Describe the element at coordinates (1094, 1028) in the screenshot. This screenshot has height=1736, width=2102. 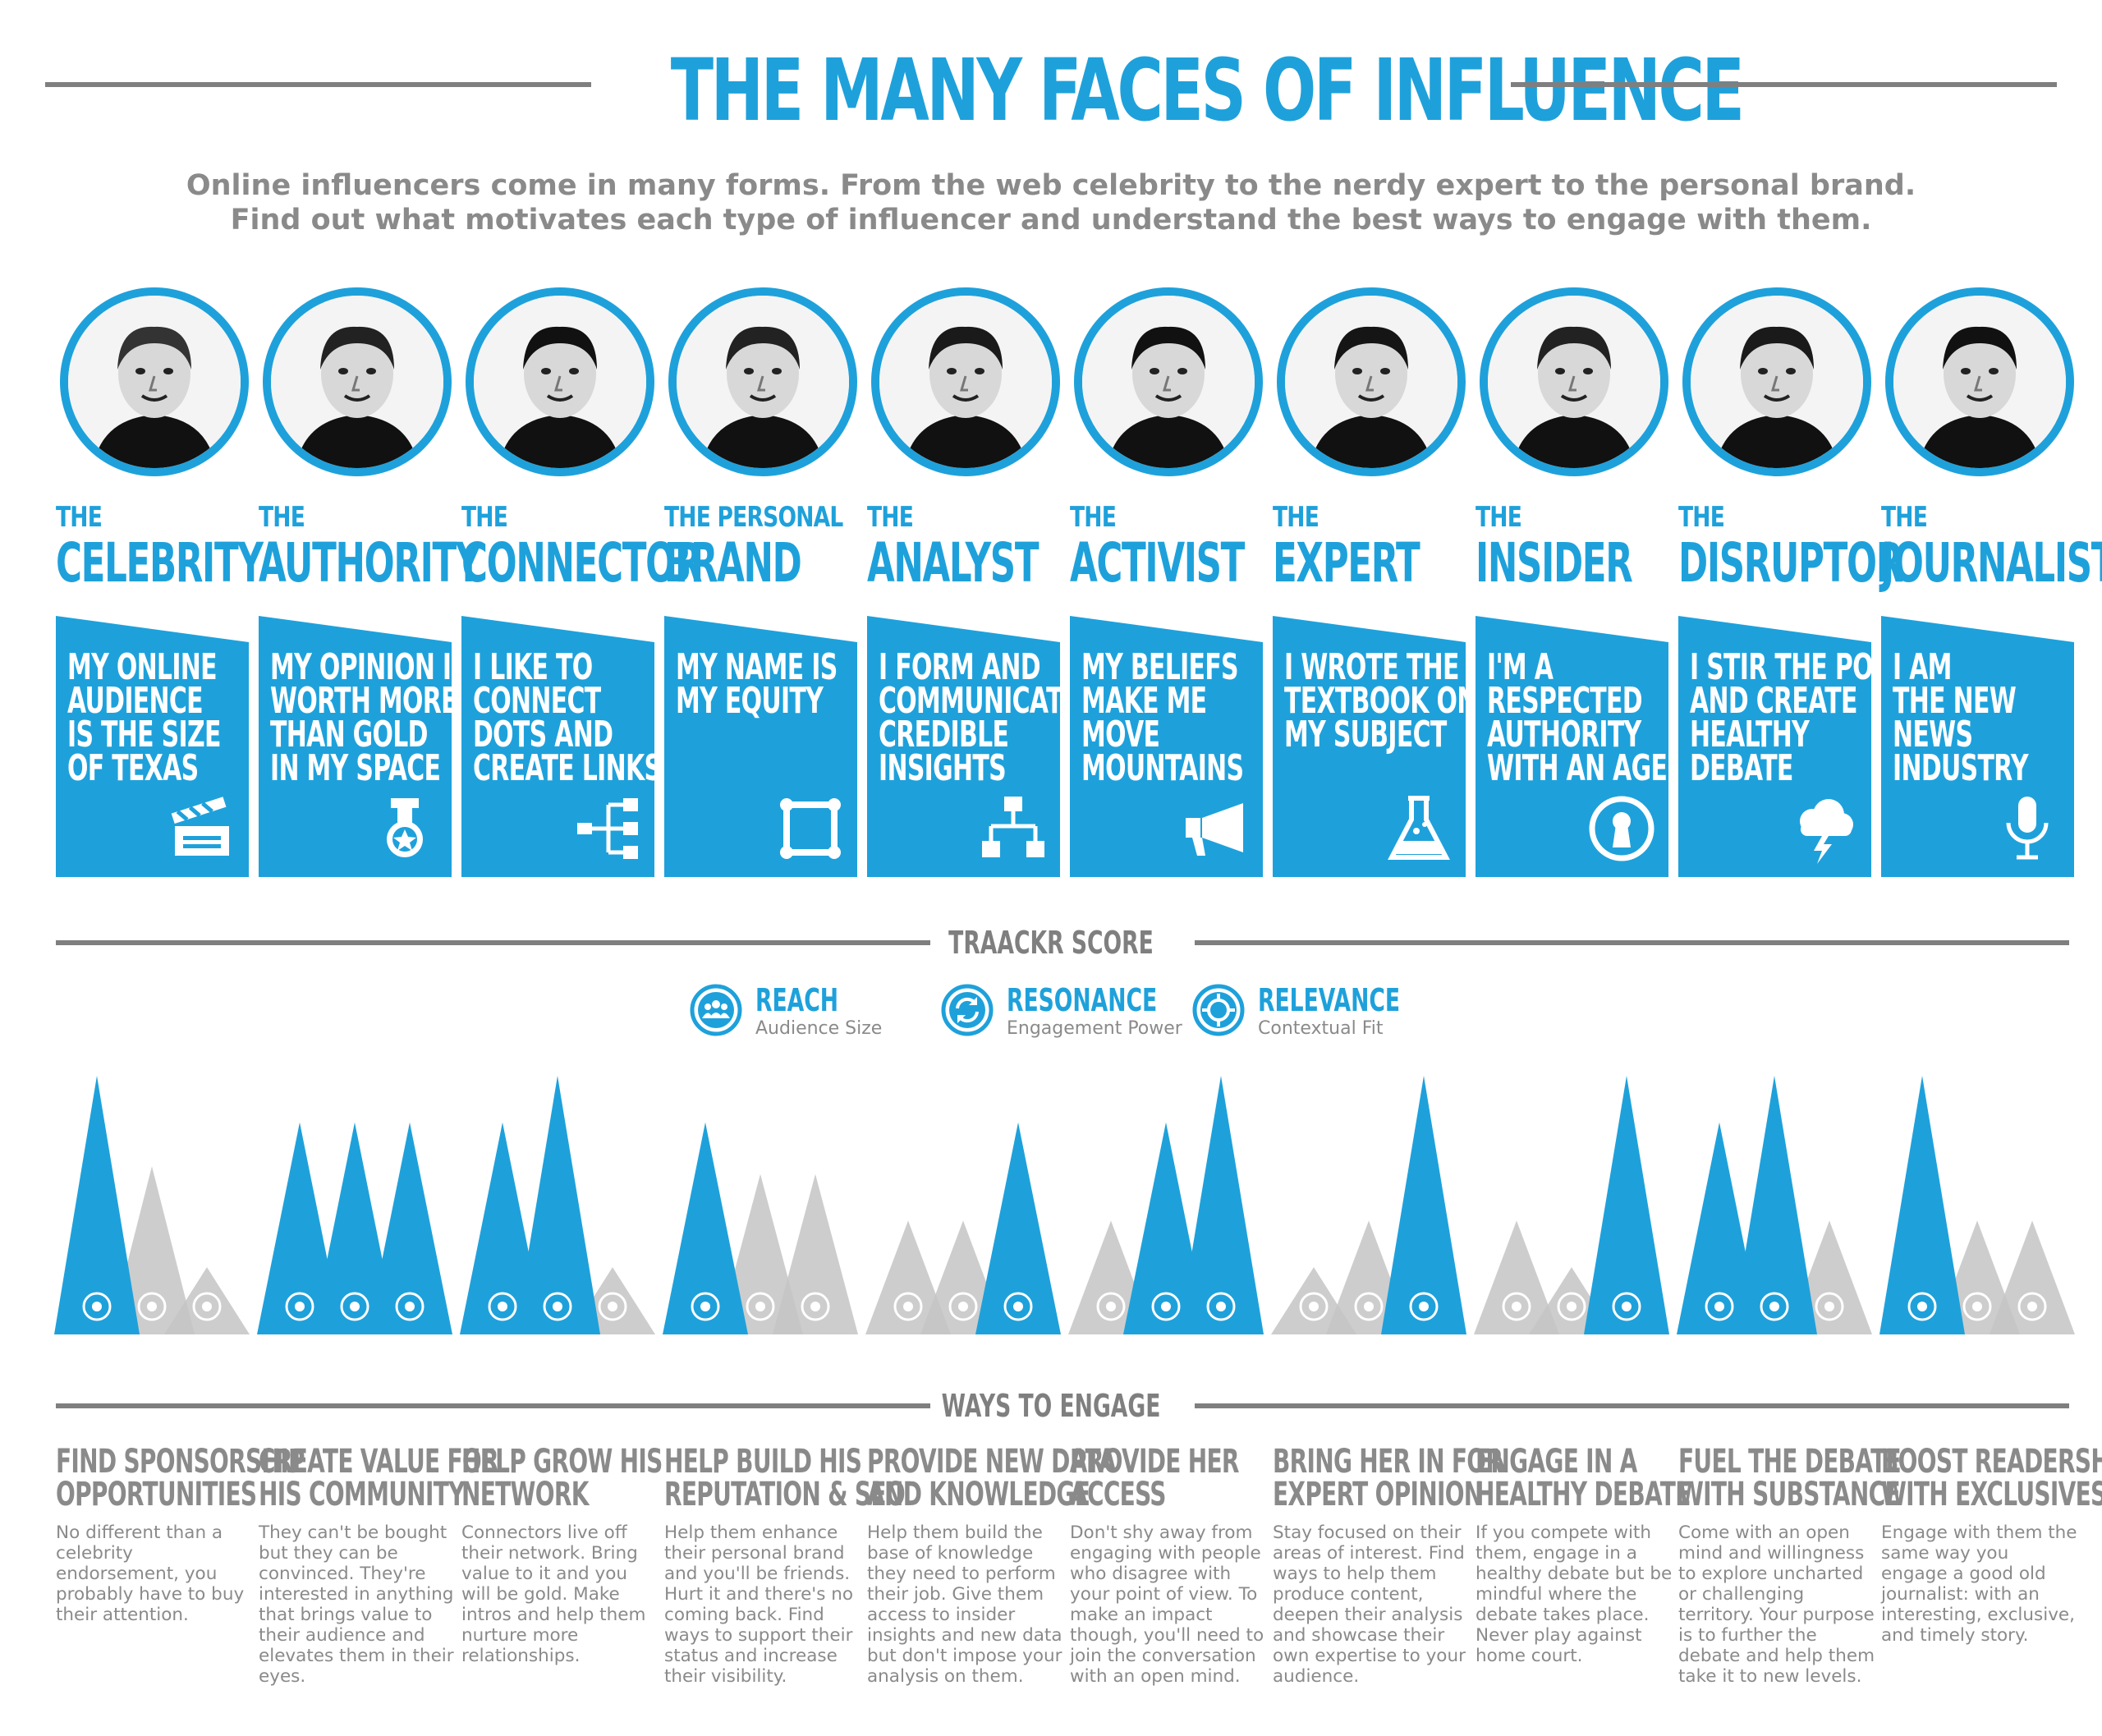
I see `legend-resonance-sub: Engagement Power` at that location.